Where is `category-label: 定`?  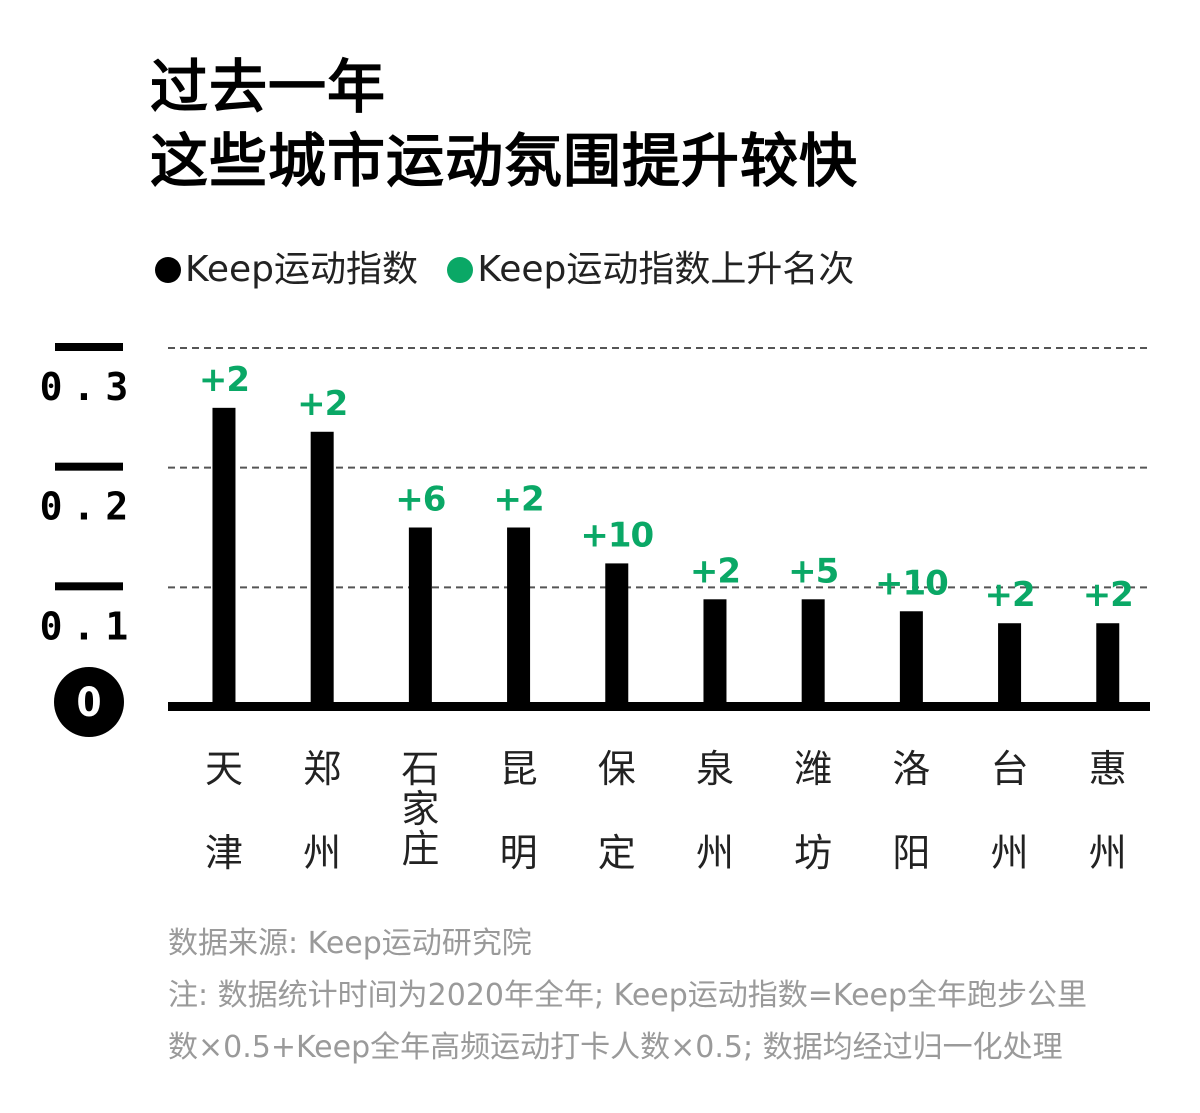
category-label: 定 is located at coordinates (617, 853).